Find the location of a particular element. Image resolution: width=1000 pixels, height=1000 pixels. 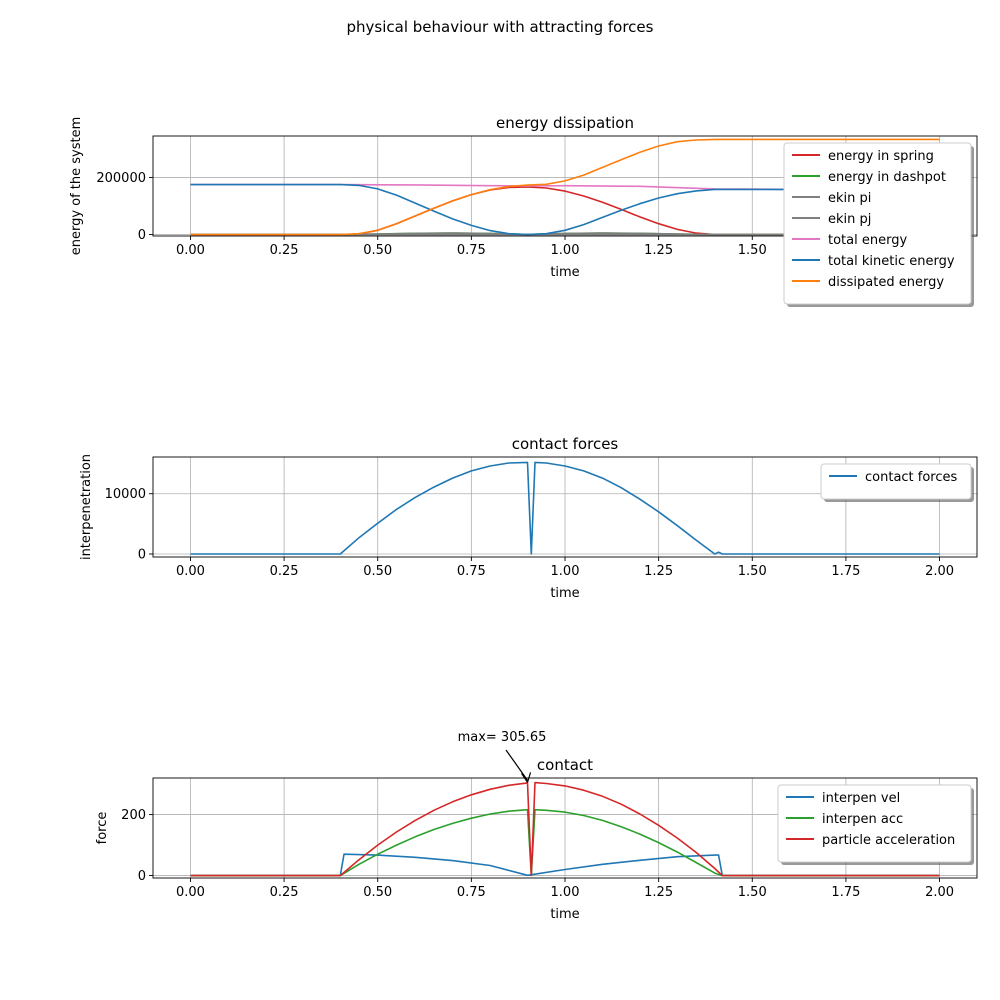

legend-entry: contact forces is located at coordinates (911, 477).